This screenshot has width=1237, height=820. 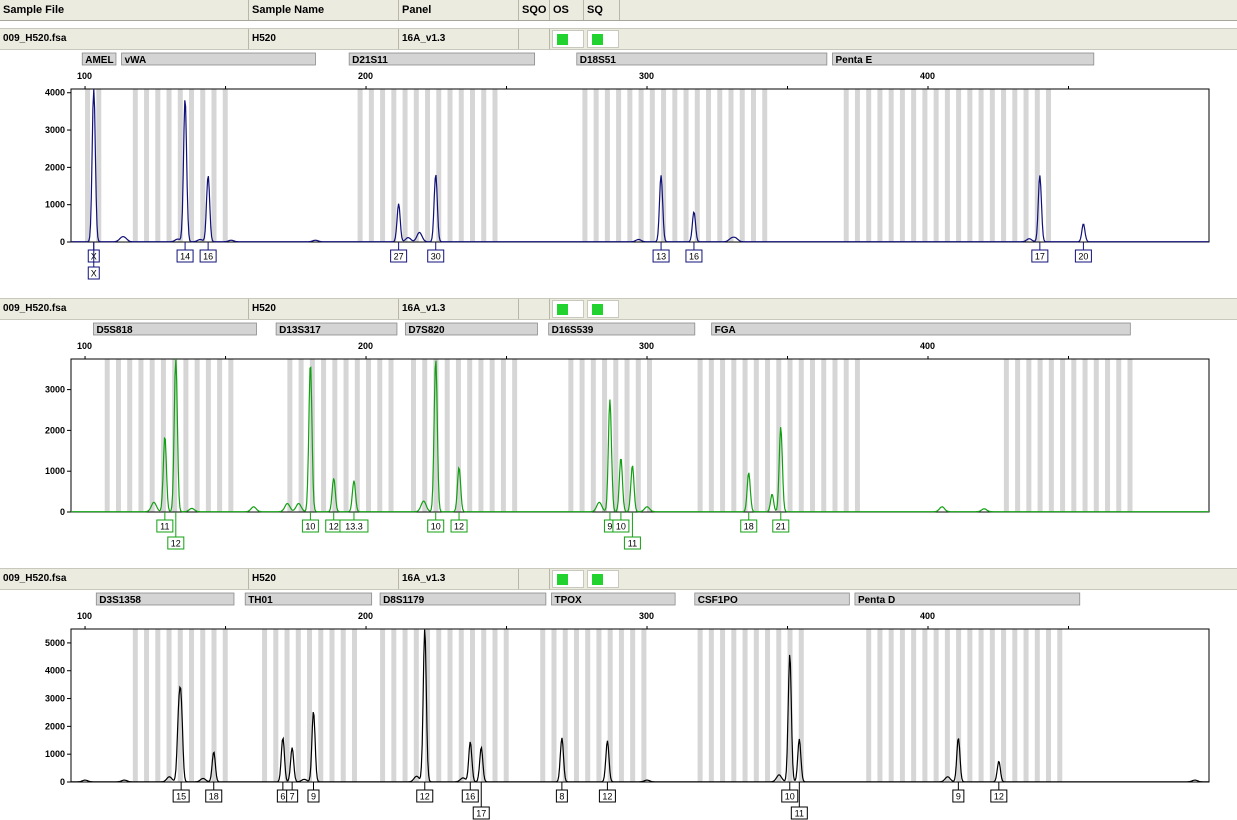 What do you see at coordinates (354, 522) in the screenshot?
I see `allele-call: 13.3` at bounding box center [354, 522].